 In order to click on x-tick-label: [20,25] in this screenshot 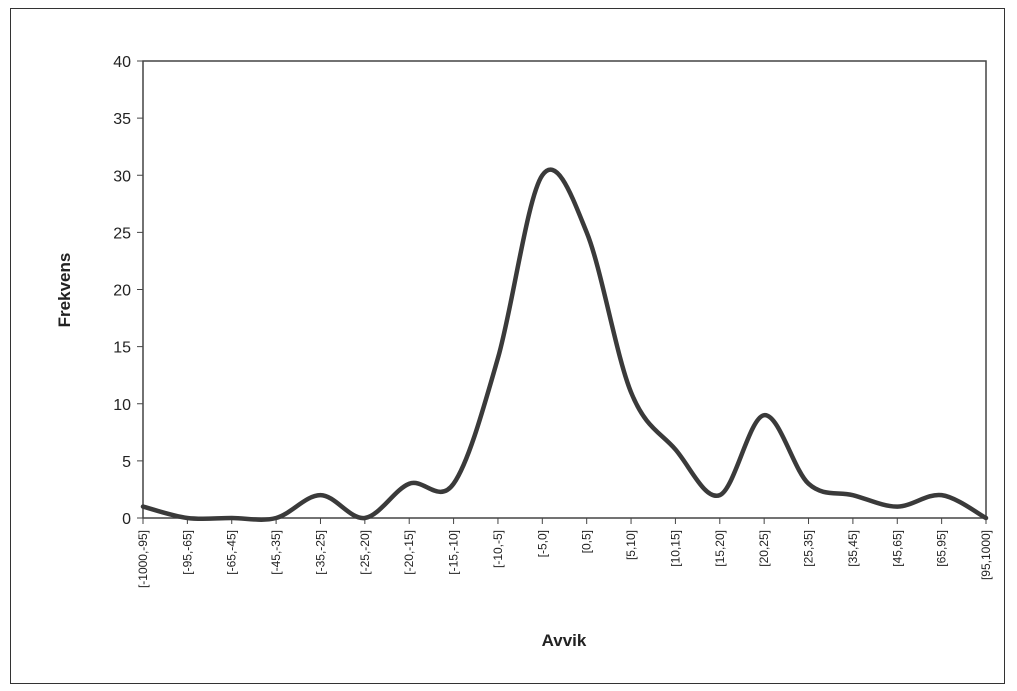, I will do `click(764, 548)`.